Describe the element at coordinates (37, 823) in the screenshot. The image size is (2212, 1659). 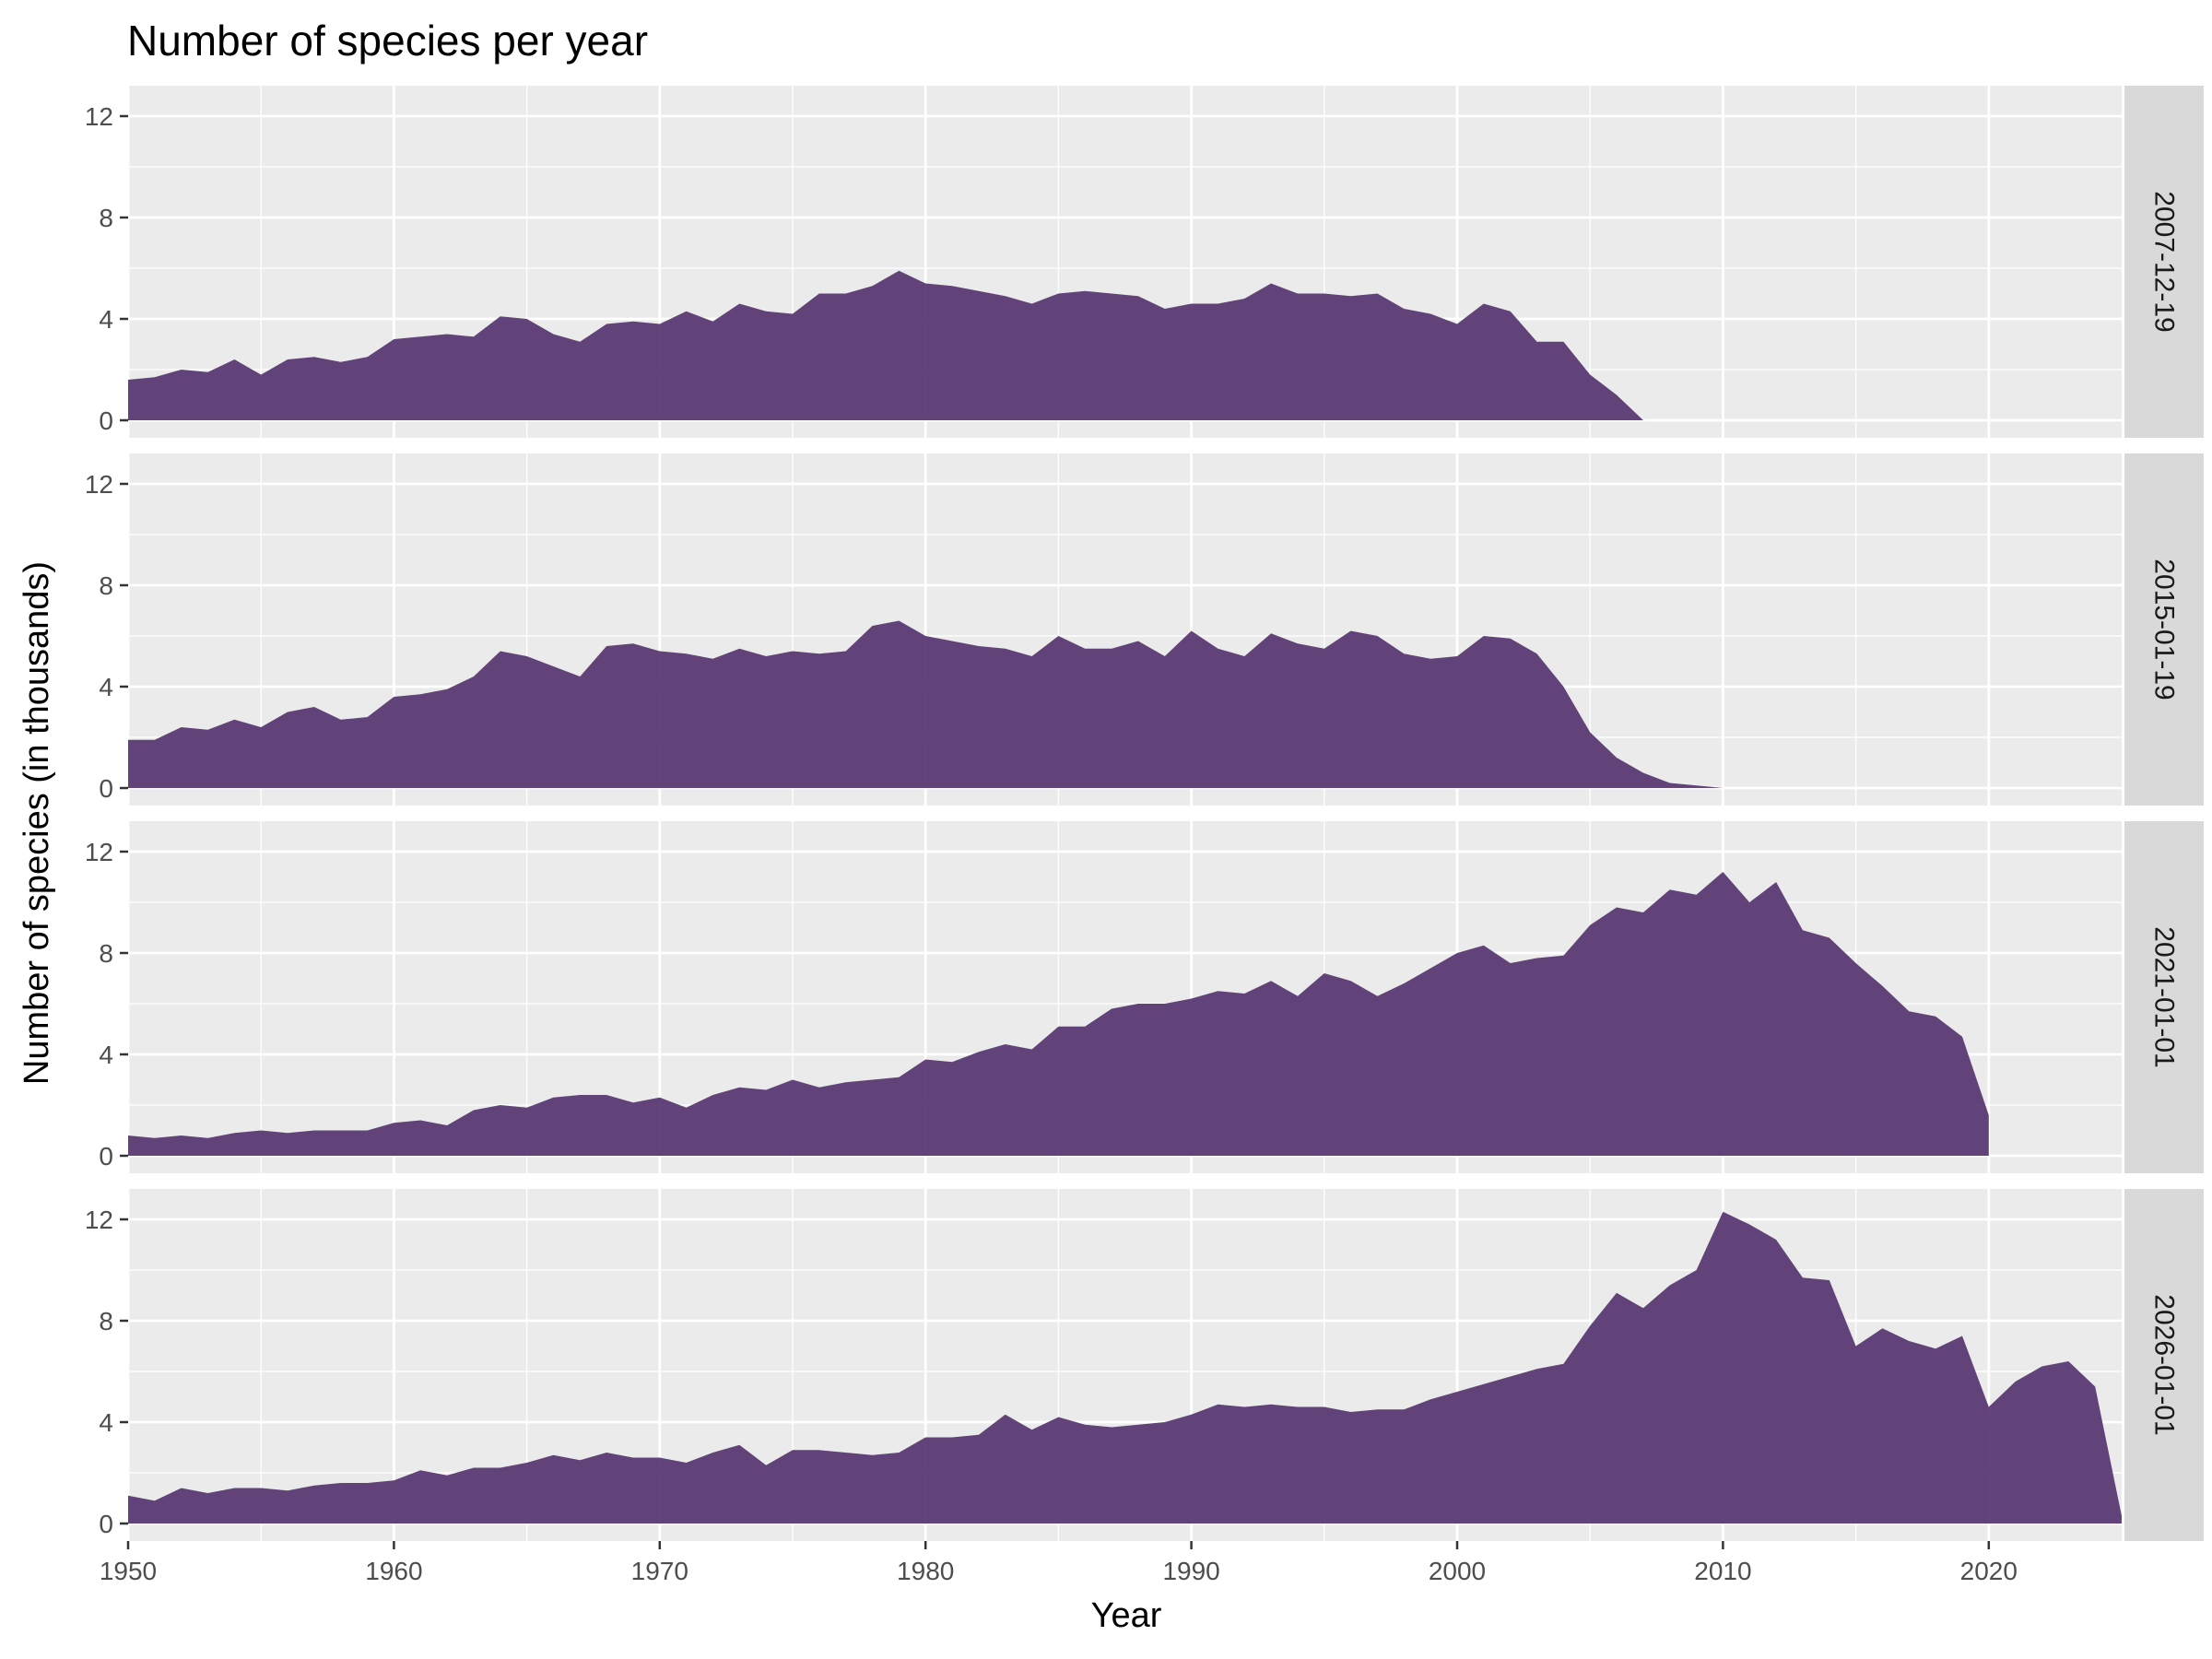
I see `y-axis-title: Number of species (in thousands)` at that location.